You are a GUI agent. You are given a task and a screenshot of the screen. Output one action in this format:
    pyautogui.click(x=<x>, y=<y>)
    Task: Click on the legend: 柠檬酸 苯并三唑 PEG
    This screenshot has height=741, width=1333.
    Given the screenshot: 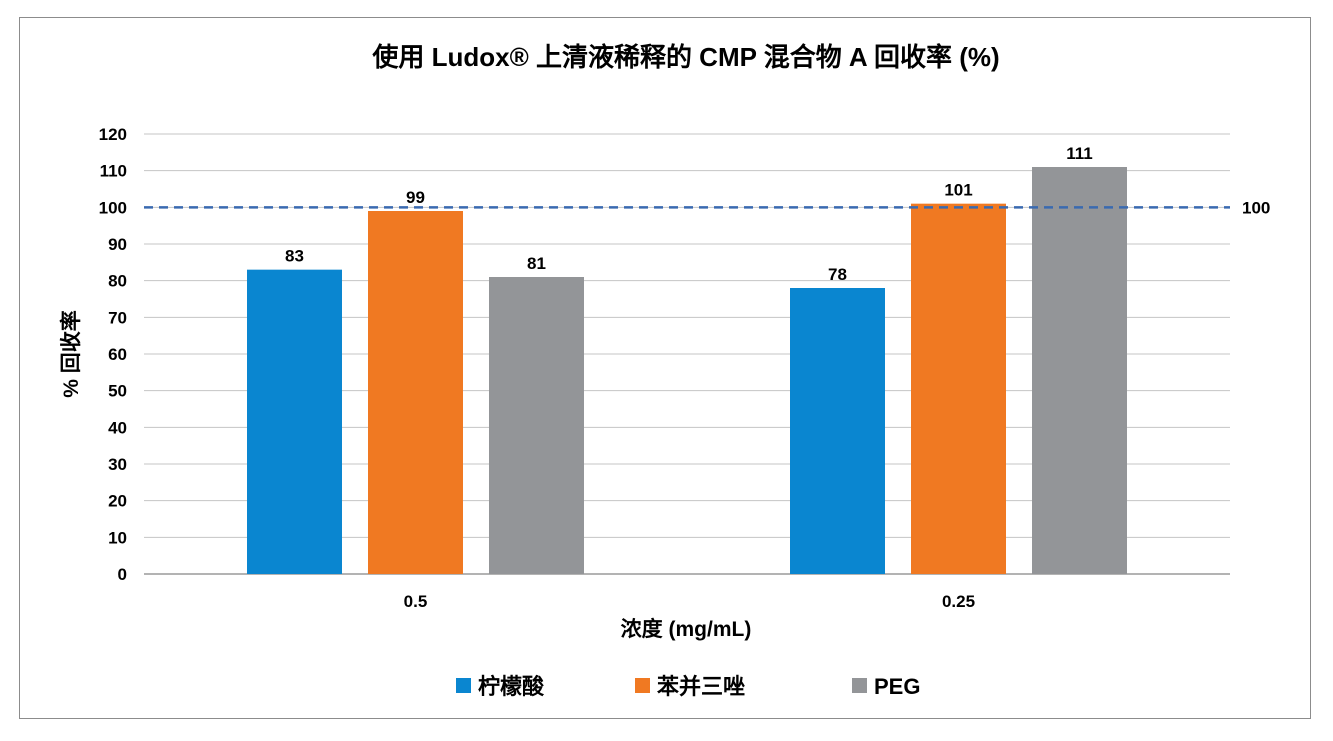 What is the action you would take?
    pyautogui.click(x=688, y=686)
    